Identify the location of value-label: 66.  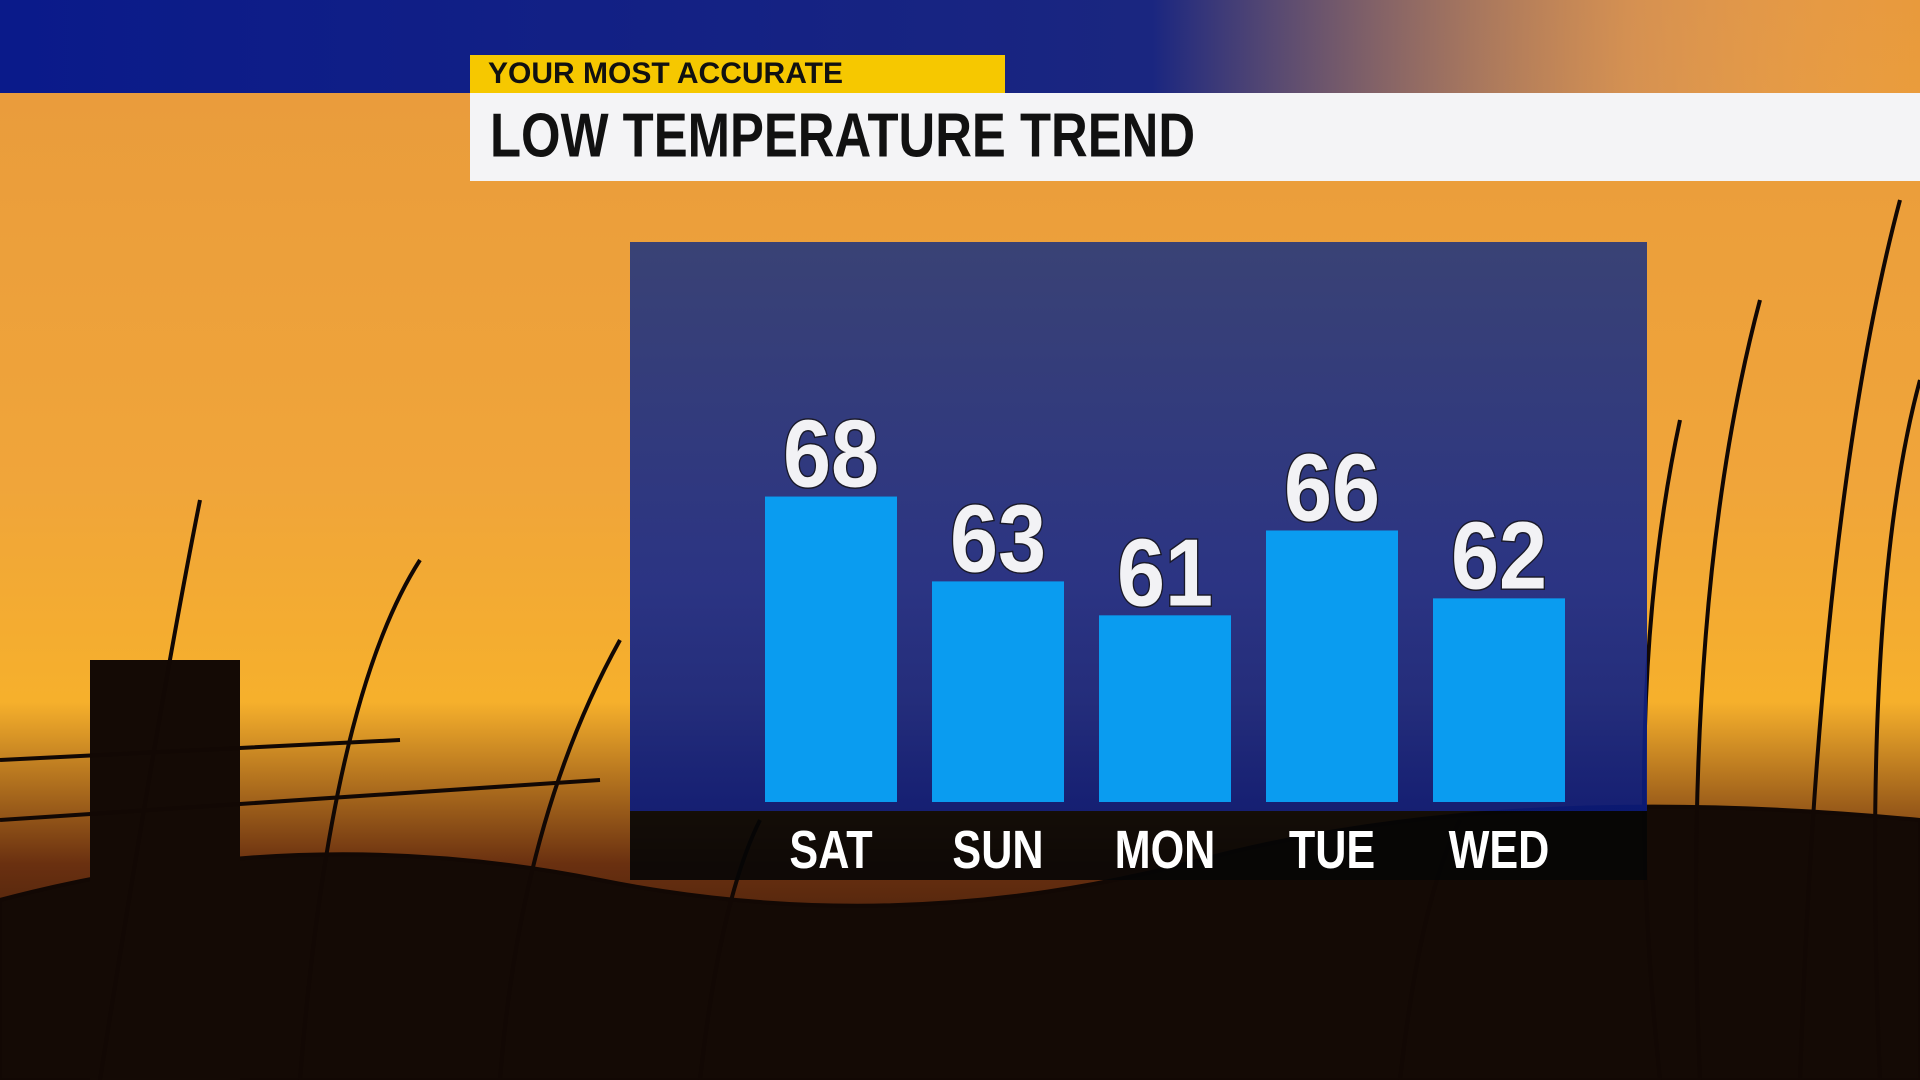
(1332, 487).